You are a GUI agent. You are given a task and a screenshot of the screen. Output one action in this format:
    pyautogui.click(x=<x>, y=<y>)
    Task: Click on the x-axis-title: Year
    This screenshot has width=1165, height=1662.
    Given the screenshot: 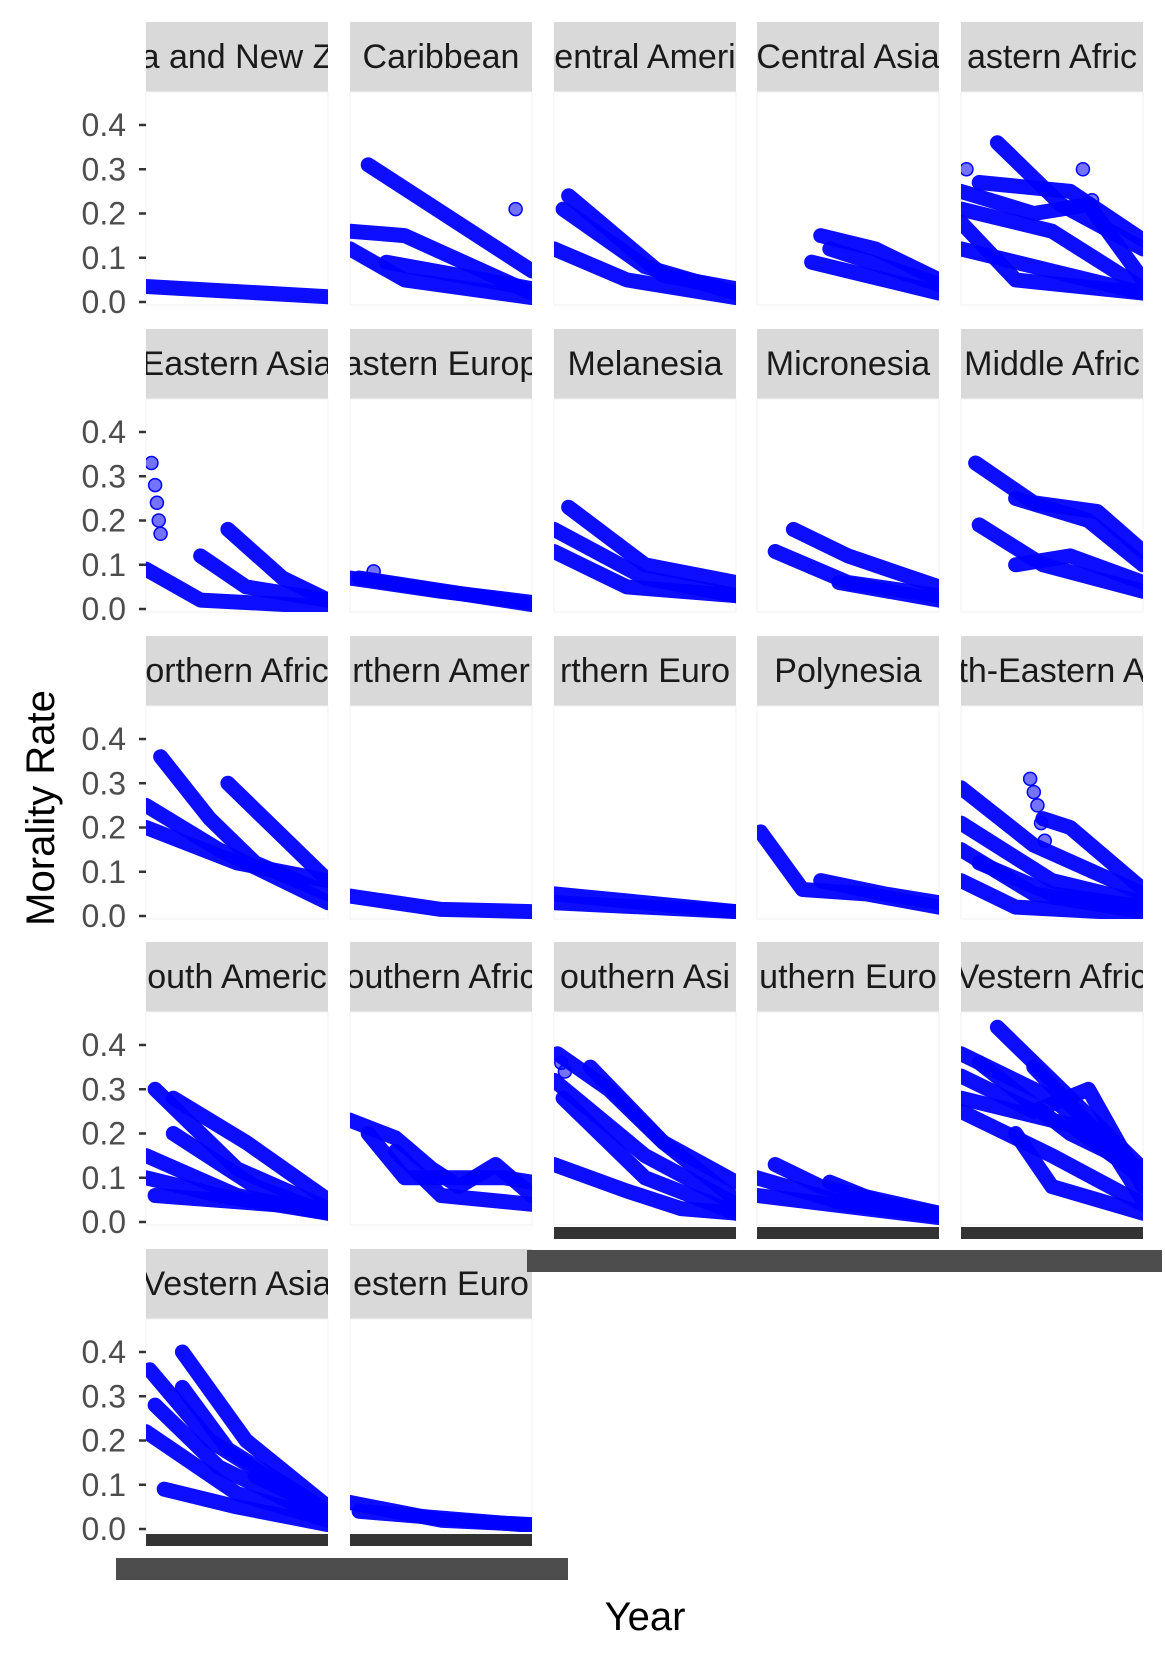 What is the action you would take?
    pyautogui.click(x=645, y=1617)
    